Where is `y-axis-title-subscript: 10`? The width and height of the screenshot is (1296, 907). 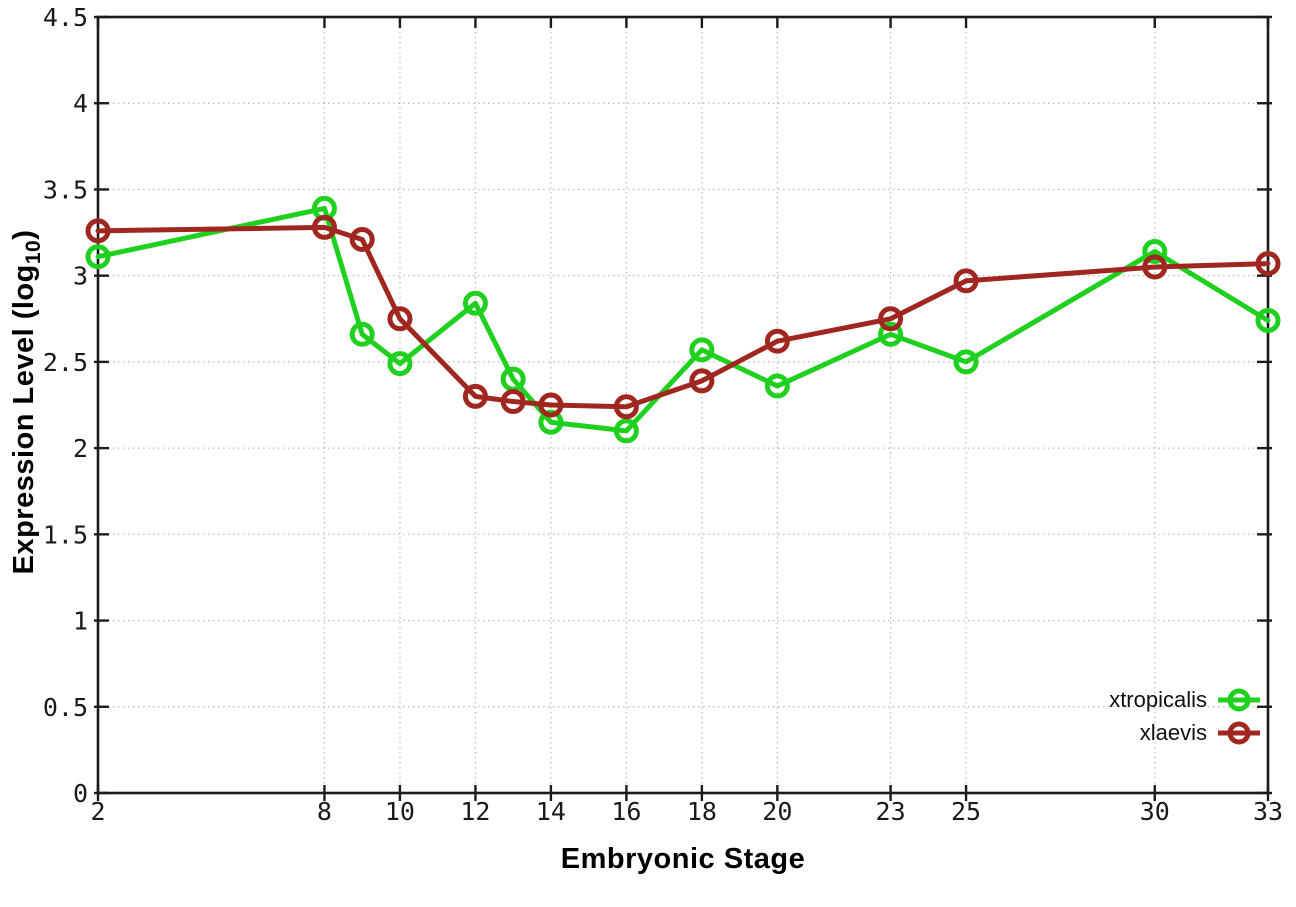
y-axis-title-subscript: 10 is located at coordinates (33, 252).